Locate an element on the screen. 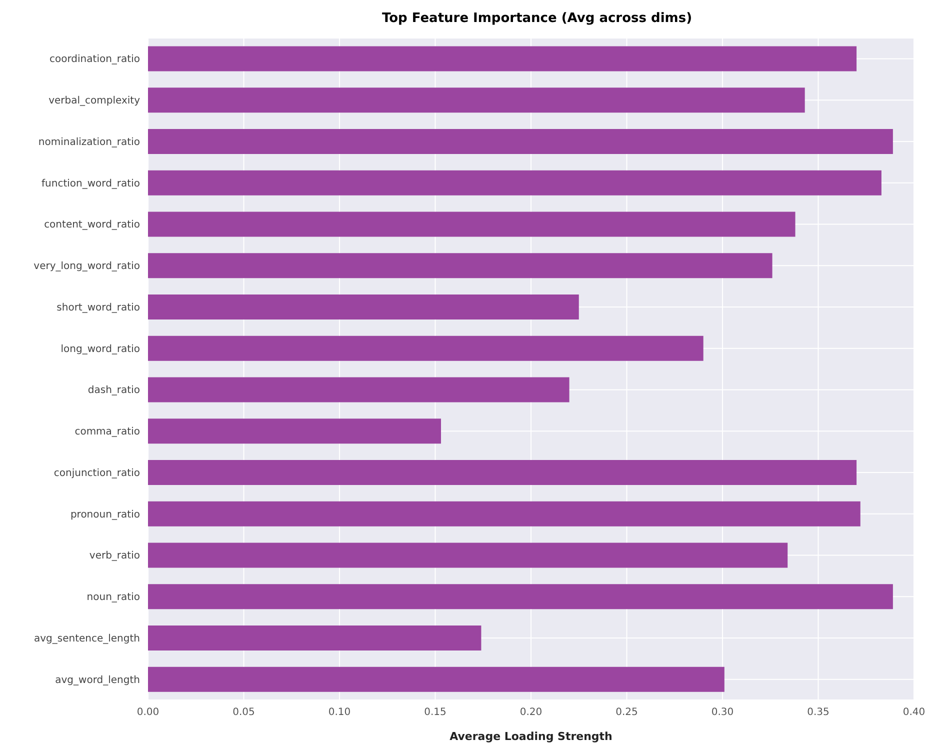 The width and height of the screenshot is (934, 749). y-tick-label: noun_ratio is located at coordinates (113, 598).